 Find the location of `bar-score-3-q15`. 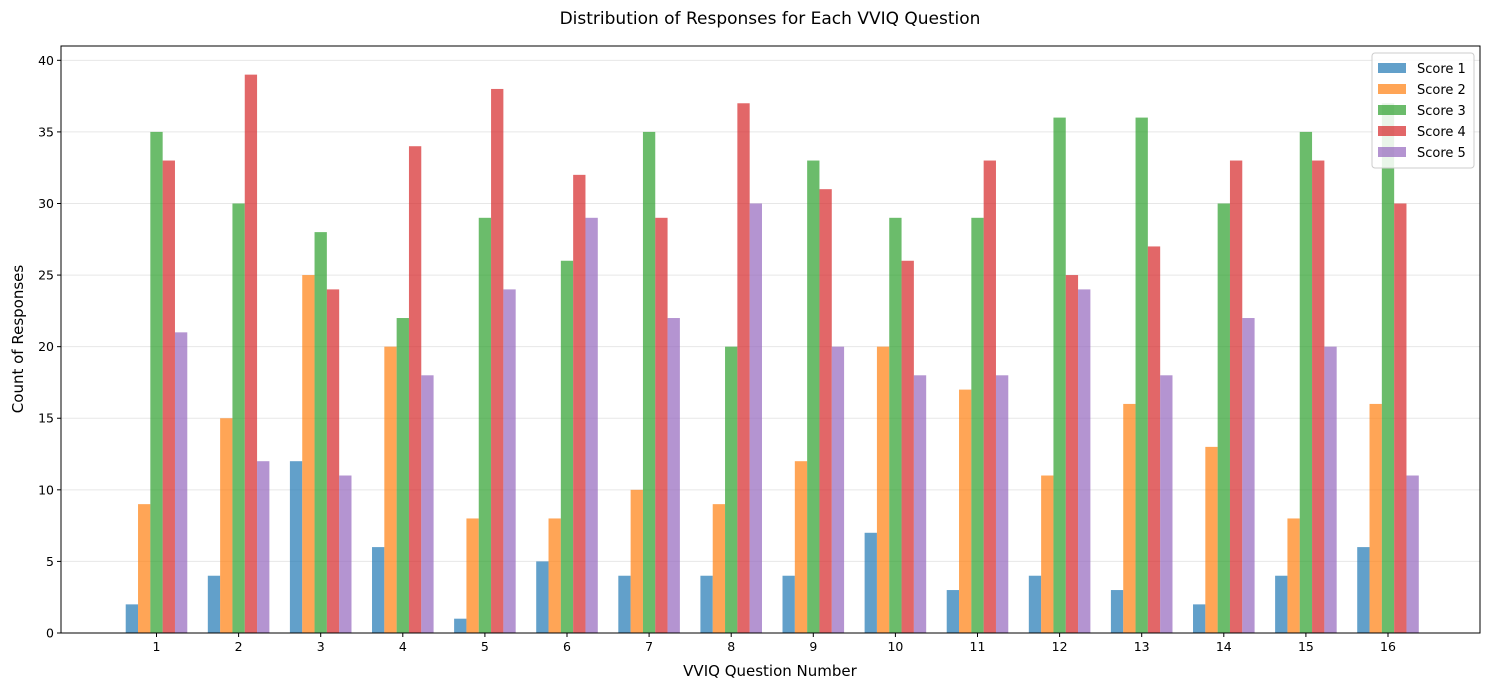

bar-score-3-q15 is located at coordinates (1306, 382).